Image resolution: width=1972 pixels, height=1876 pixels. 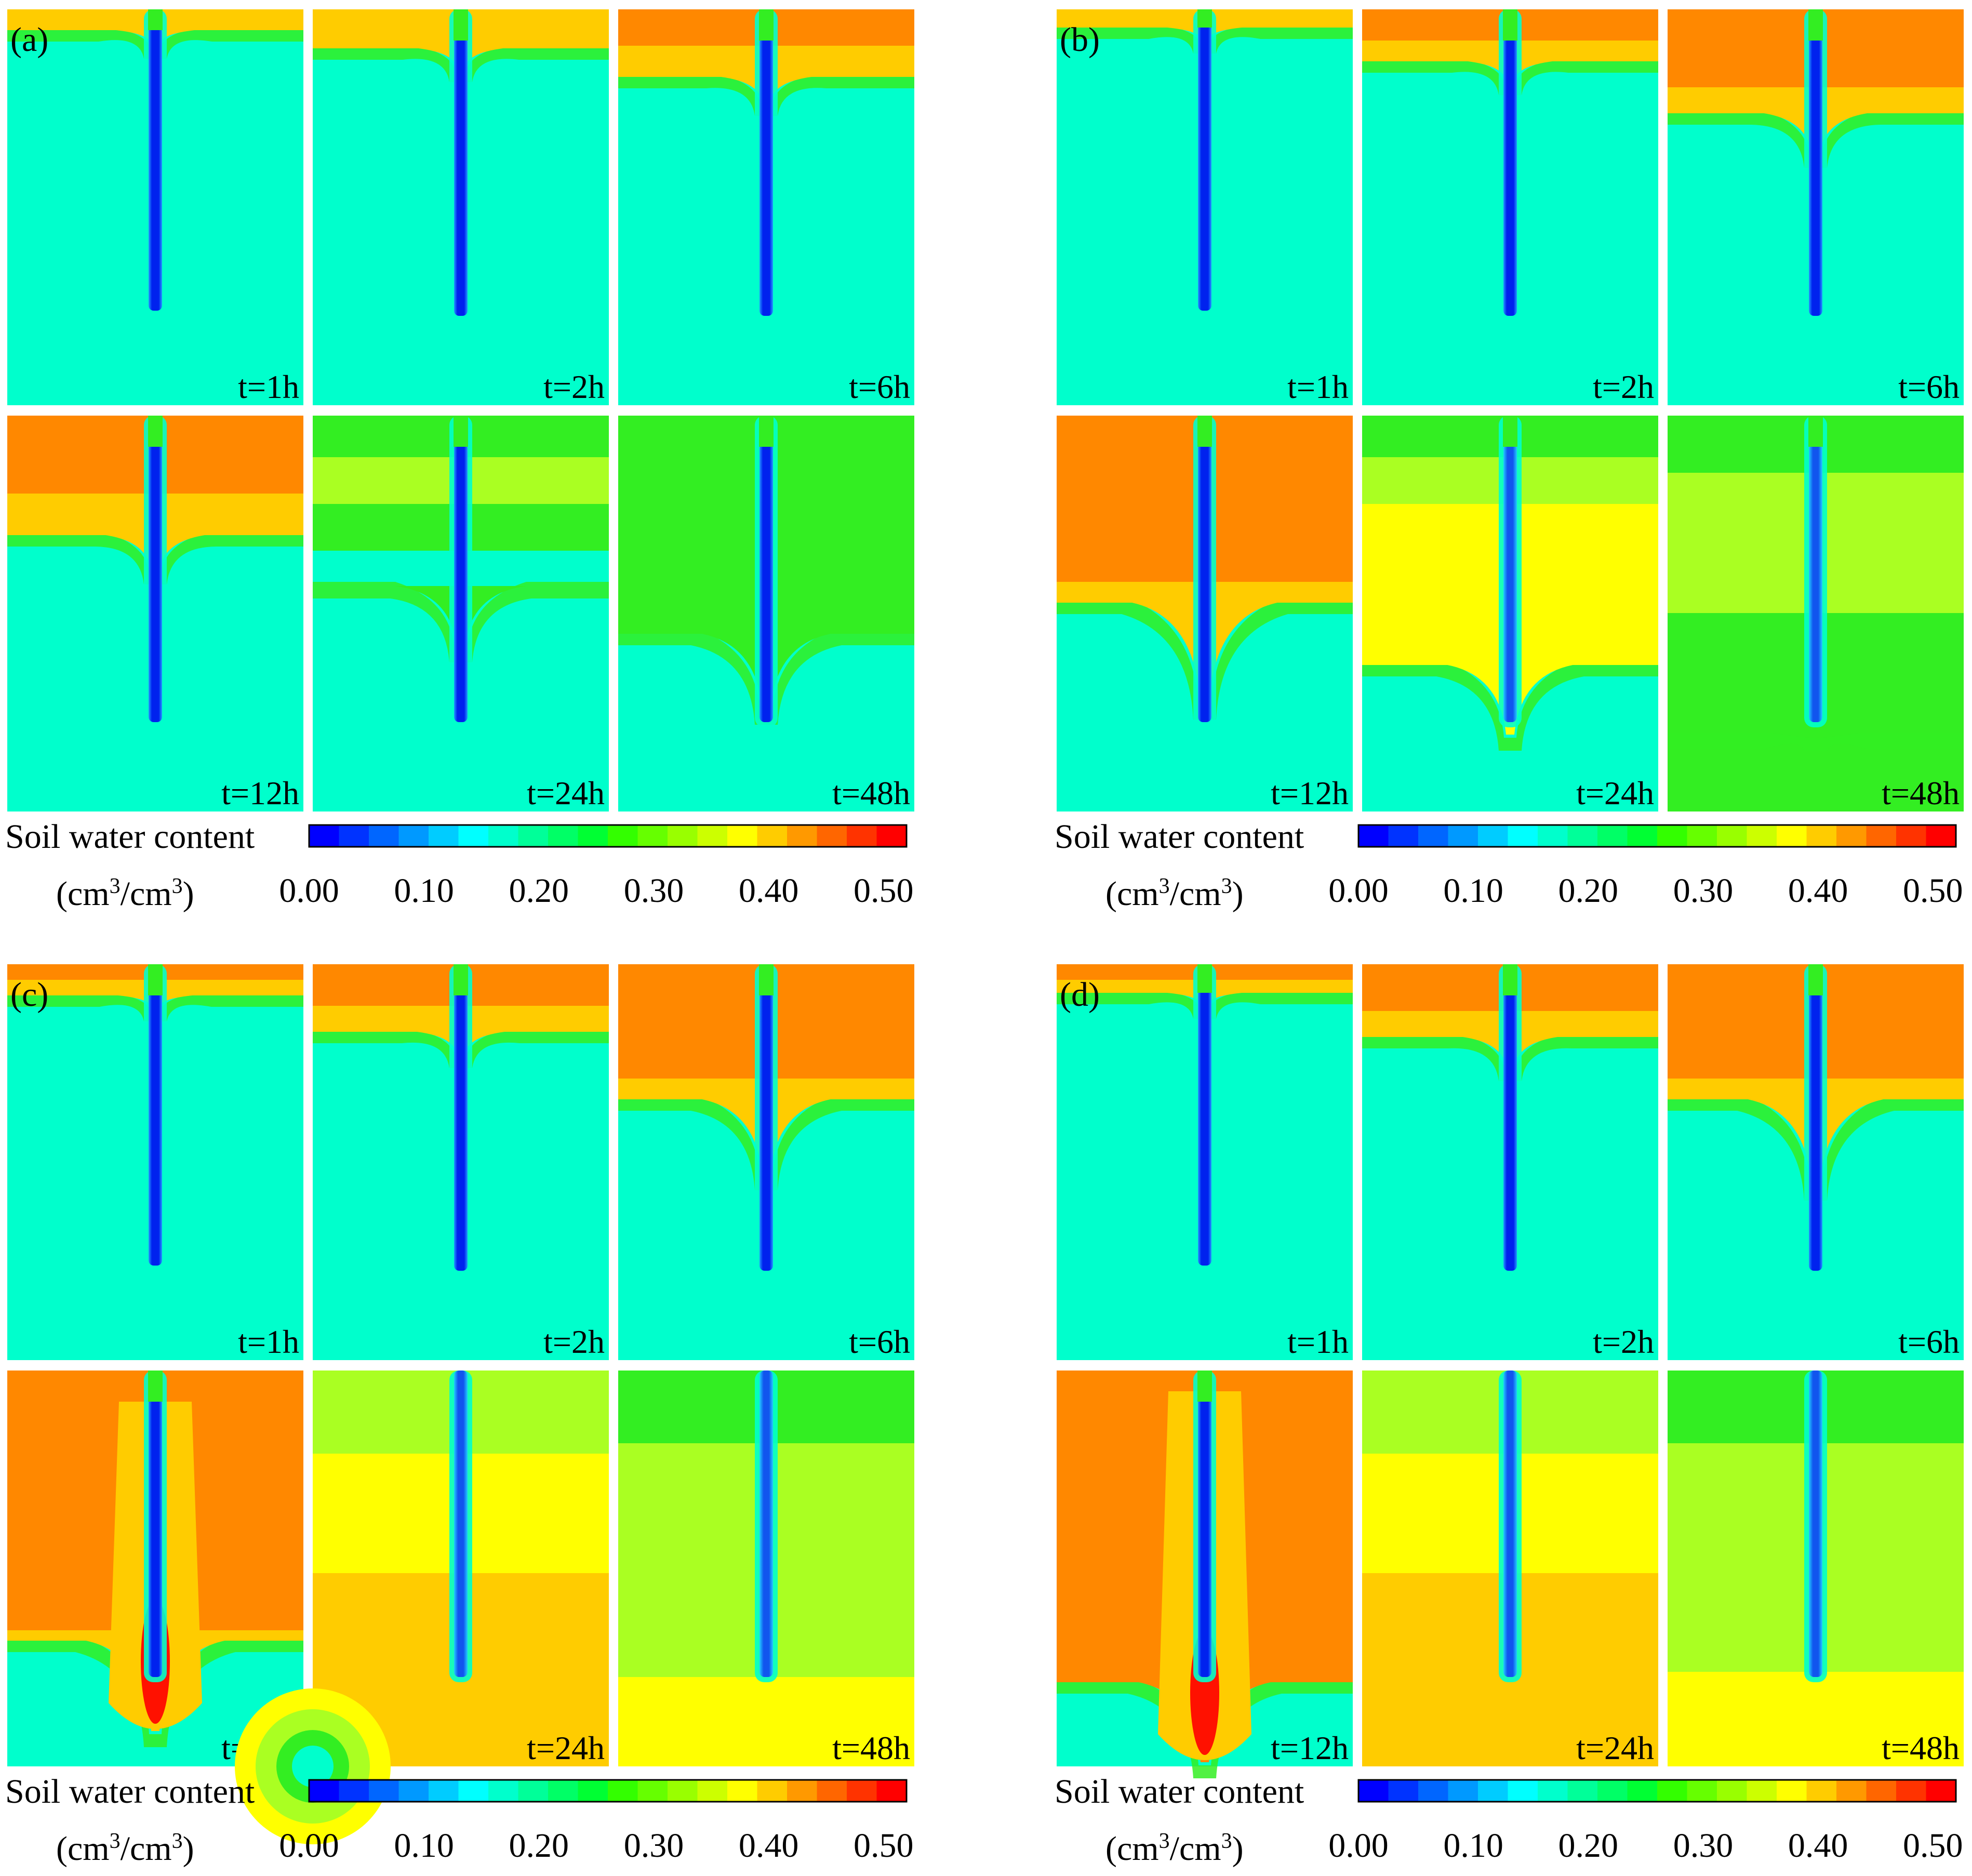 I want to click on colorbar-tick-label: 0.20, so click(x=1588, y=891).